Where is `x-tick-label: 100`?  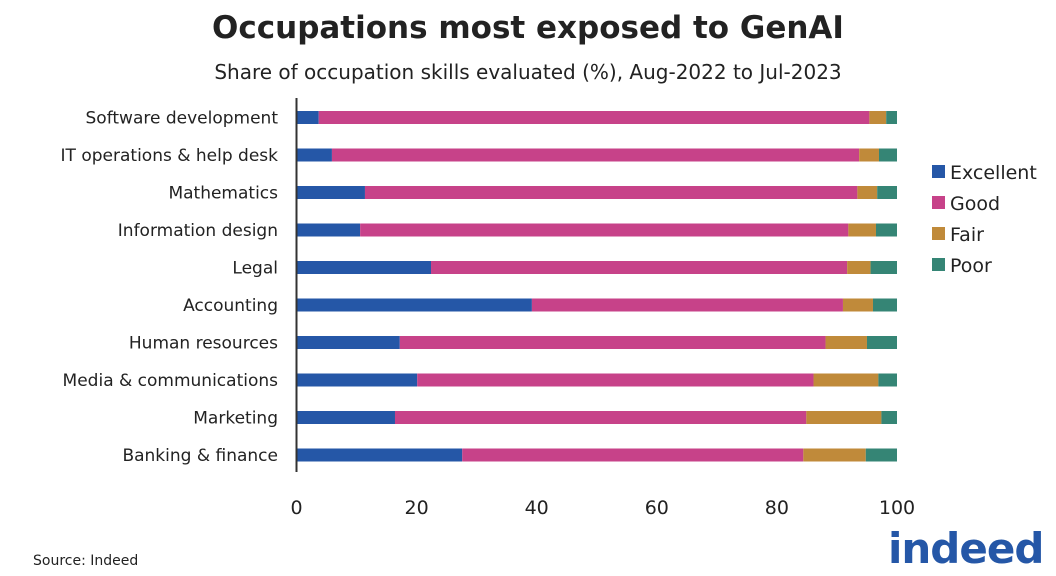
x-tick-label: 100 is located at coordinates (897, 508).